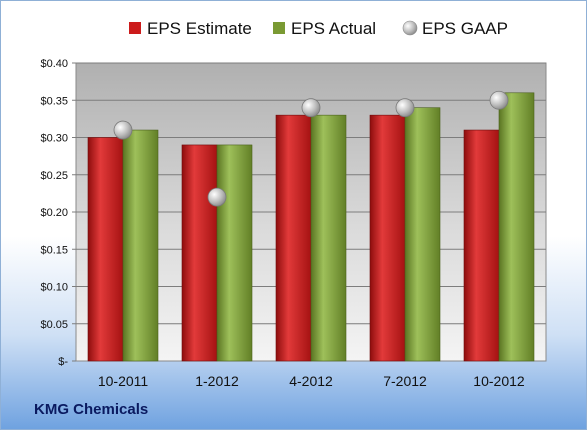 This screenshot has height=430, width=587. What do you see at coordinates (54, 101) in the screenshot?
I see `y-tick-label: $0.35` at bounding box center [54, 101].